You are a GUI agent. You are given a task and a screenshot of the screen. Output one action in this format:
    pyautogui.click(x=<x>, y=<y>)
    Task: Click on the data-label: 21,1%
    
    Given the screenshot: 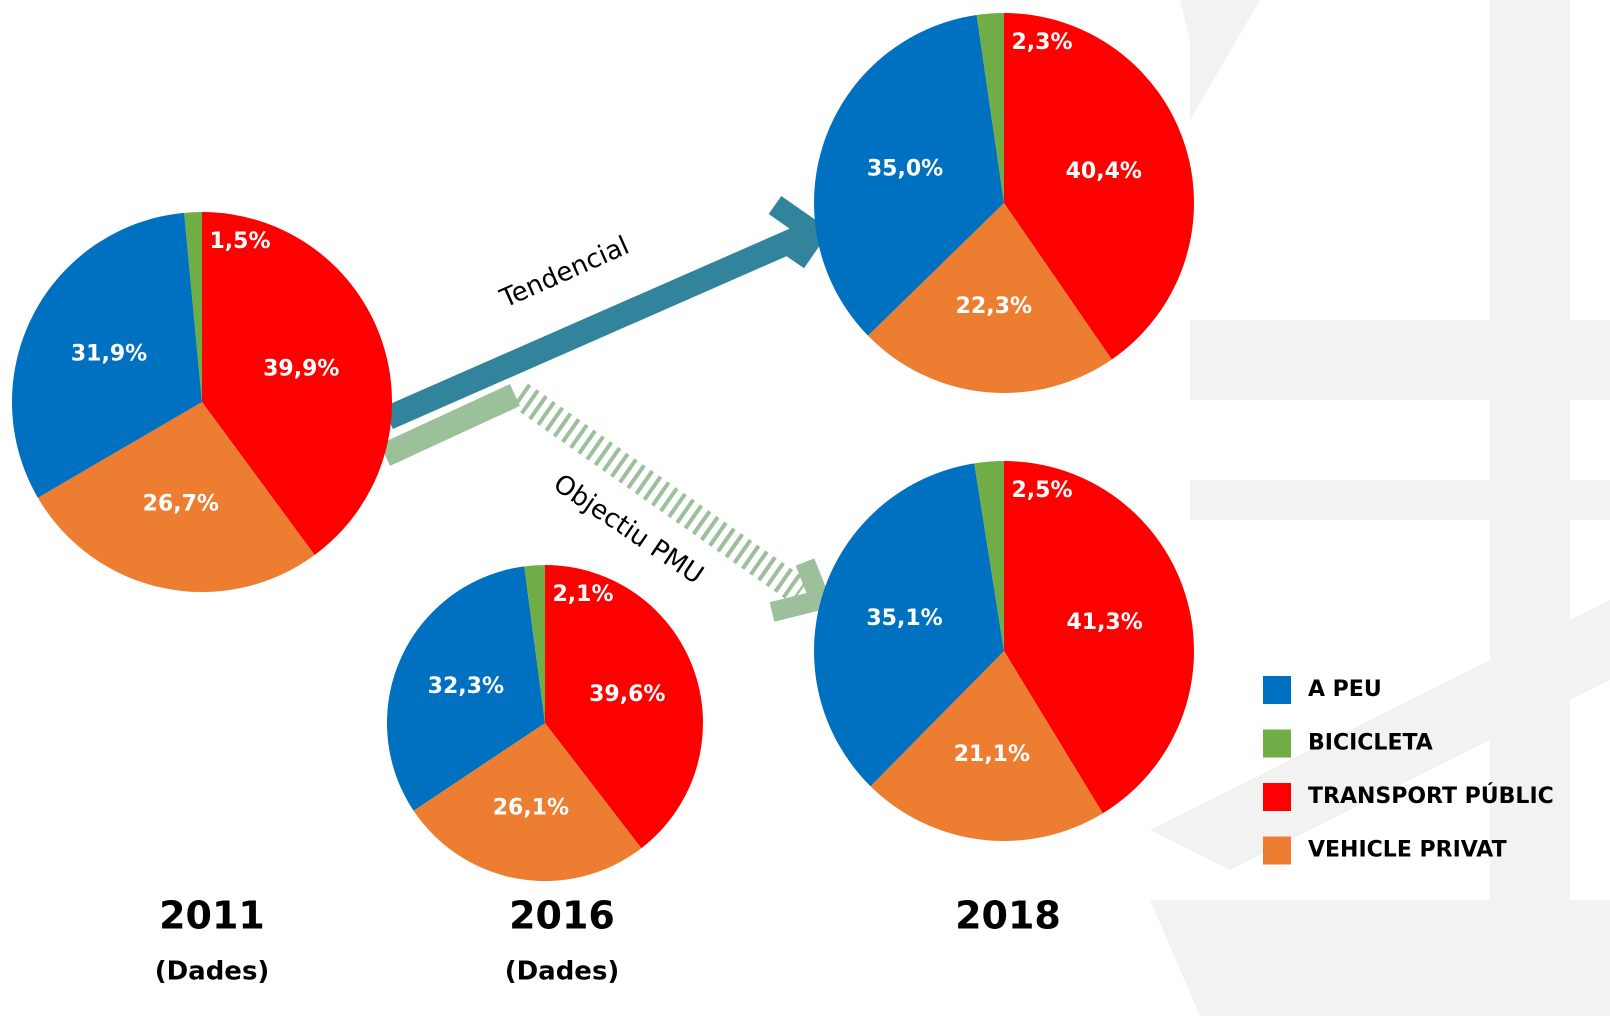 What is the action you would take?
    pyautogui.click(x=992, y=754)
    